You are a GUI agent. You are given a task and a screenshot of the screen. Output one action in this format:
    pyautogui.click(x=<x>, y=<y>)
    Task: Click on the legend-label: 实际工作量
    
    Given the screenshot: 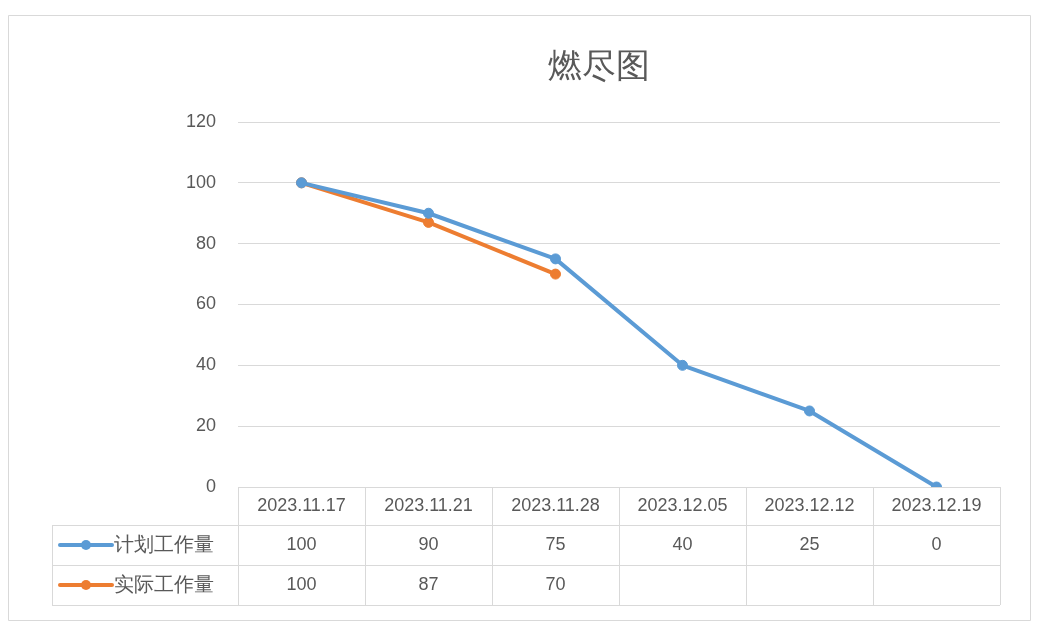 What is the action you would take?
    pyautogui.click(x=164, y=583)
    